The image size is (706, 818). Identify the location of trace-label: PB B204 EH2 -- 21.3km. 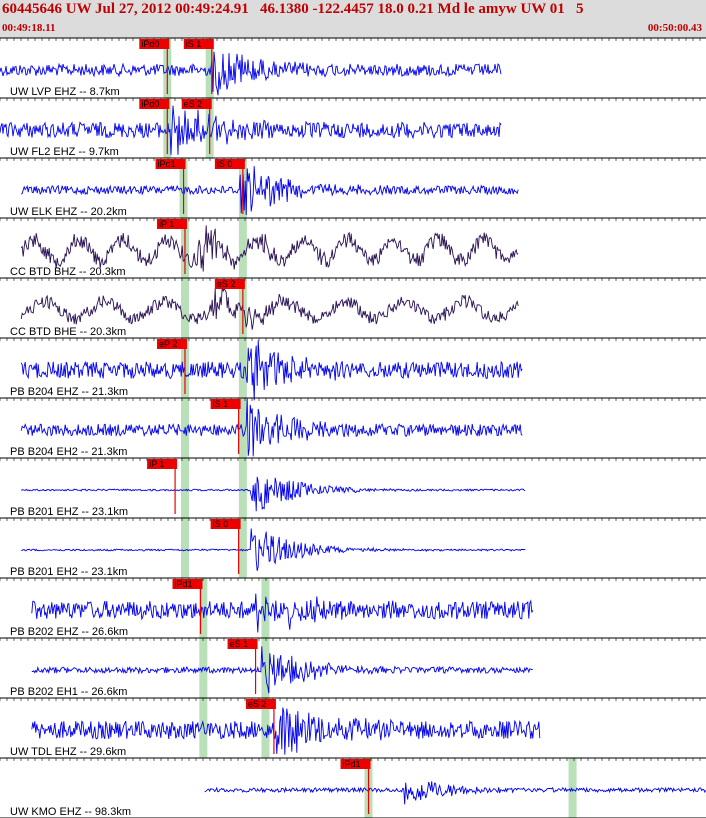
(68, 452).